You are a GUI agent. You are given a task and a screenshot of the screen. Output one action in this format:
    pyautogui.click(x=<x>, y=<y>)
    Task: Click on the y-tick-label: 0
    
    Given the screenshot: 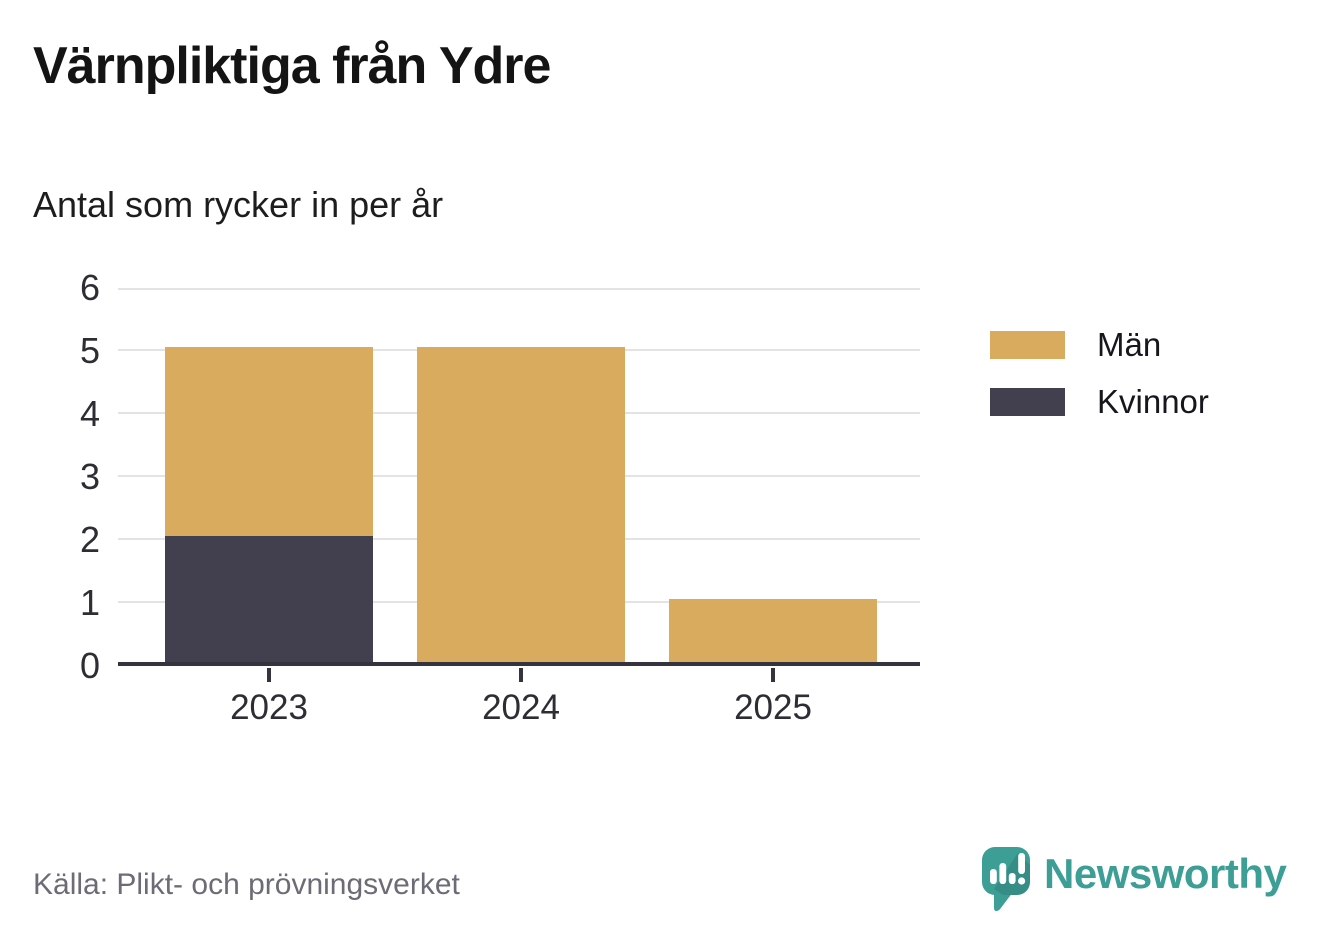 What is the action you would take?
    pyautogui.click(x=89, y=665)
    